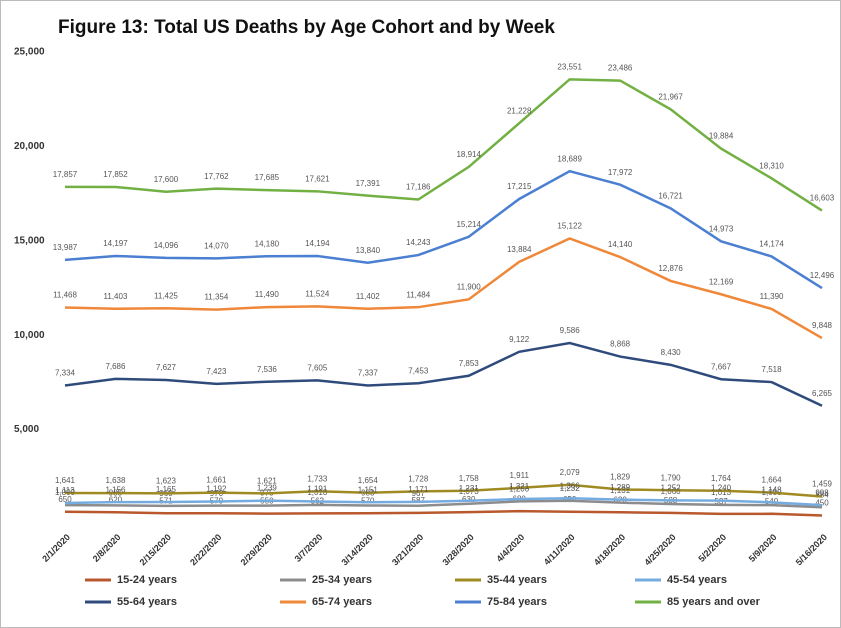  Describe the element at coordinates (620, 244) in the screenshot. I see `data-label: 14,140` at that location.